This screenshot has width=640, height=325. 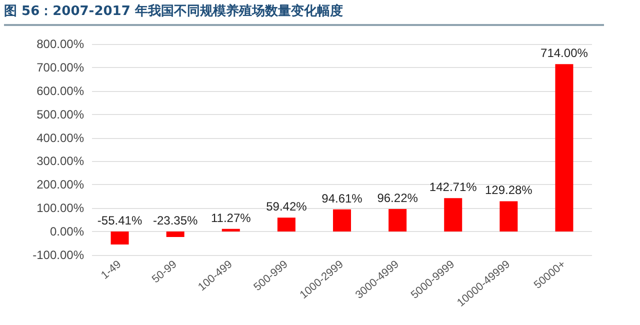 I want to click on y-tick-label: -100.00%, so click(x=58, y=255).